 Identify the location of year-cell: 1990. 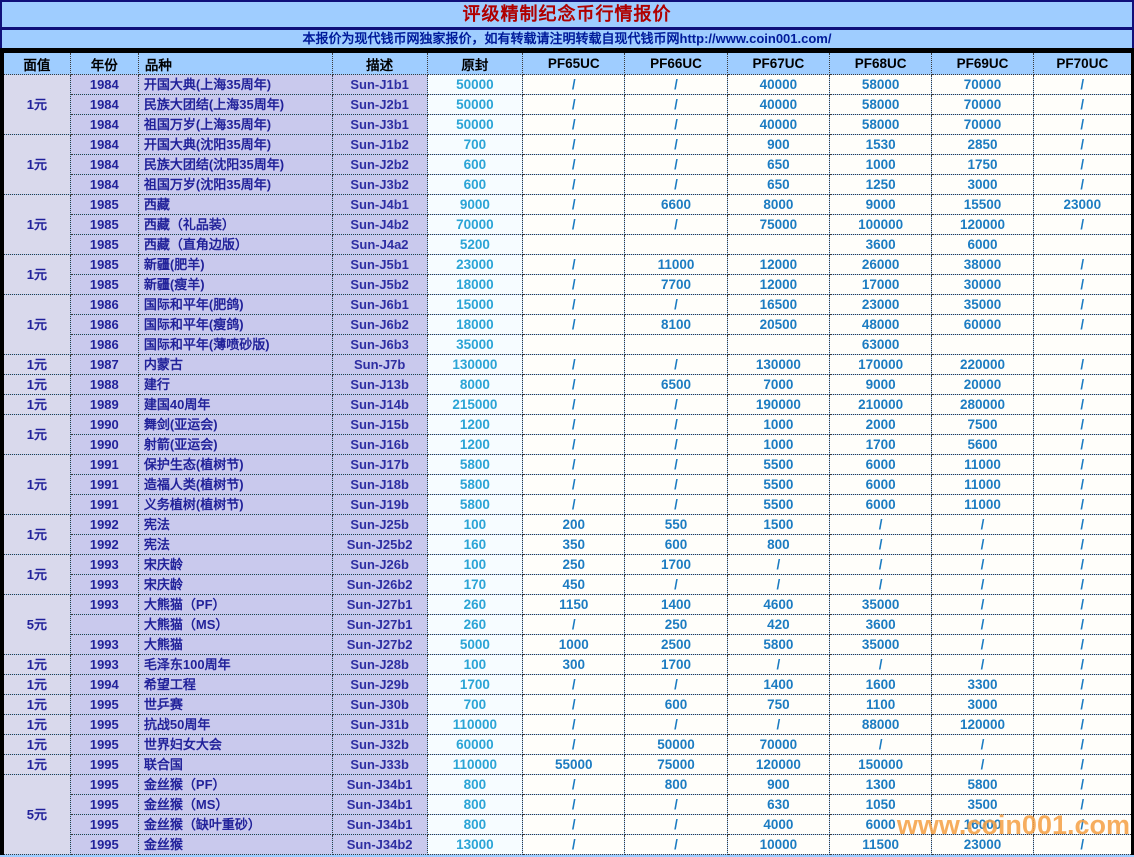
(104, 444).